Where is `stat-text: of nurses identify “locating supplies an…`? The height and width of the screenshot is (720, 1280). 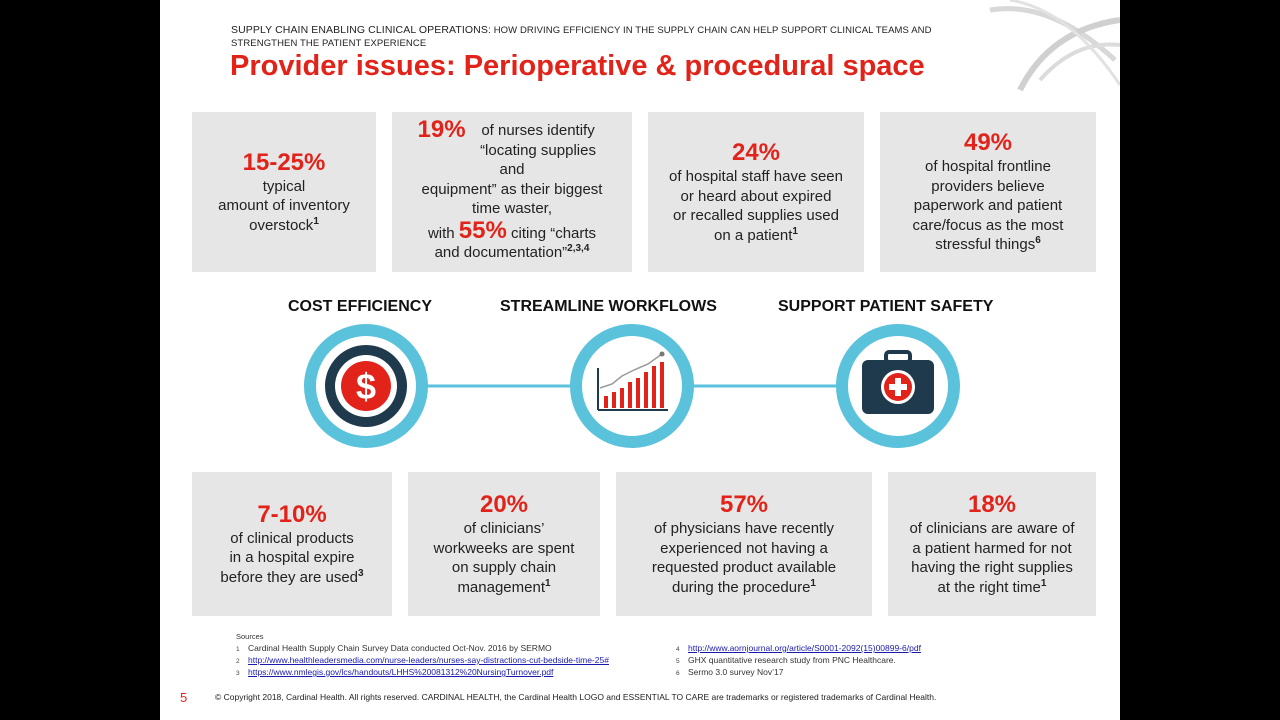
stat-text: of nurses identify “locating supplies an… is located at coordinates (512, 170).